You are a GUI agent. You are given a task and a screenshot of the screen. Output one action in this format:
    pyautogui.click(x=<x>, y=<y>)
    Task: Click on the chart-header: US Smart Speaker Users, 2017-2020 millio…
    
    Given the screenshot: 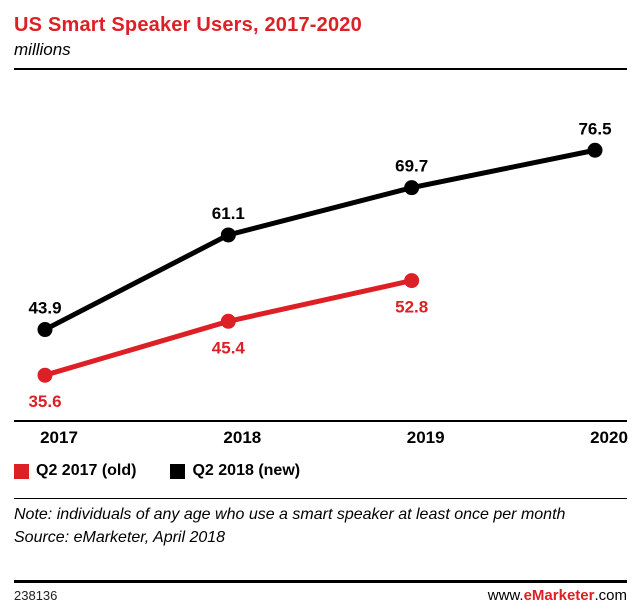 What is the action you would take?
    pyautogui.click(x=320, y=30)
    